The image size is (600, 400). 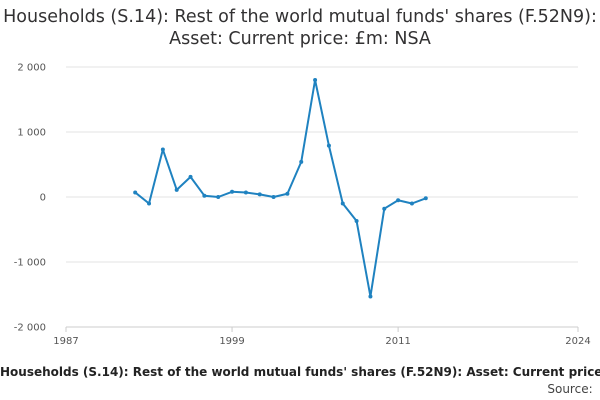 I want to click on y-tick-label: 2 000, so click(x=31, y=68).